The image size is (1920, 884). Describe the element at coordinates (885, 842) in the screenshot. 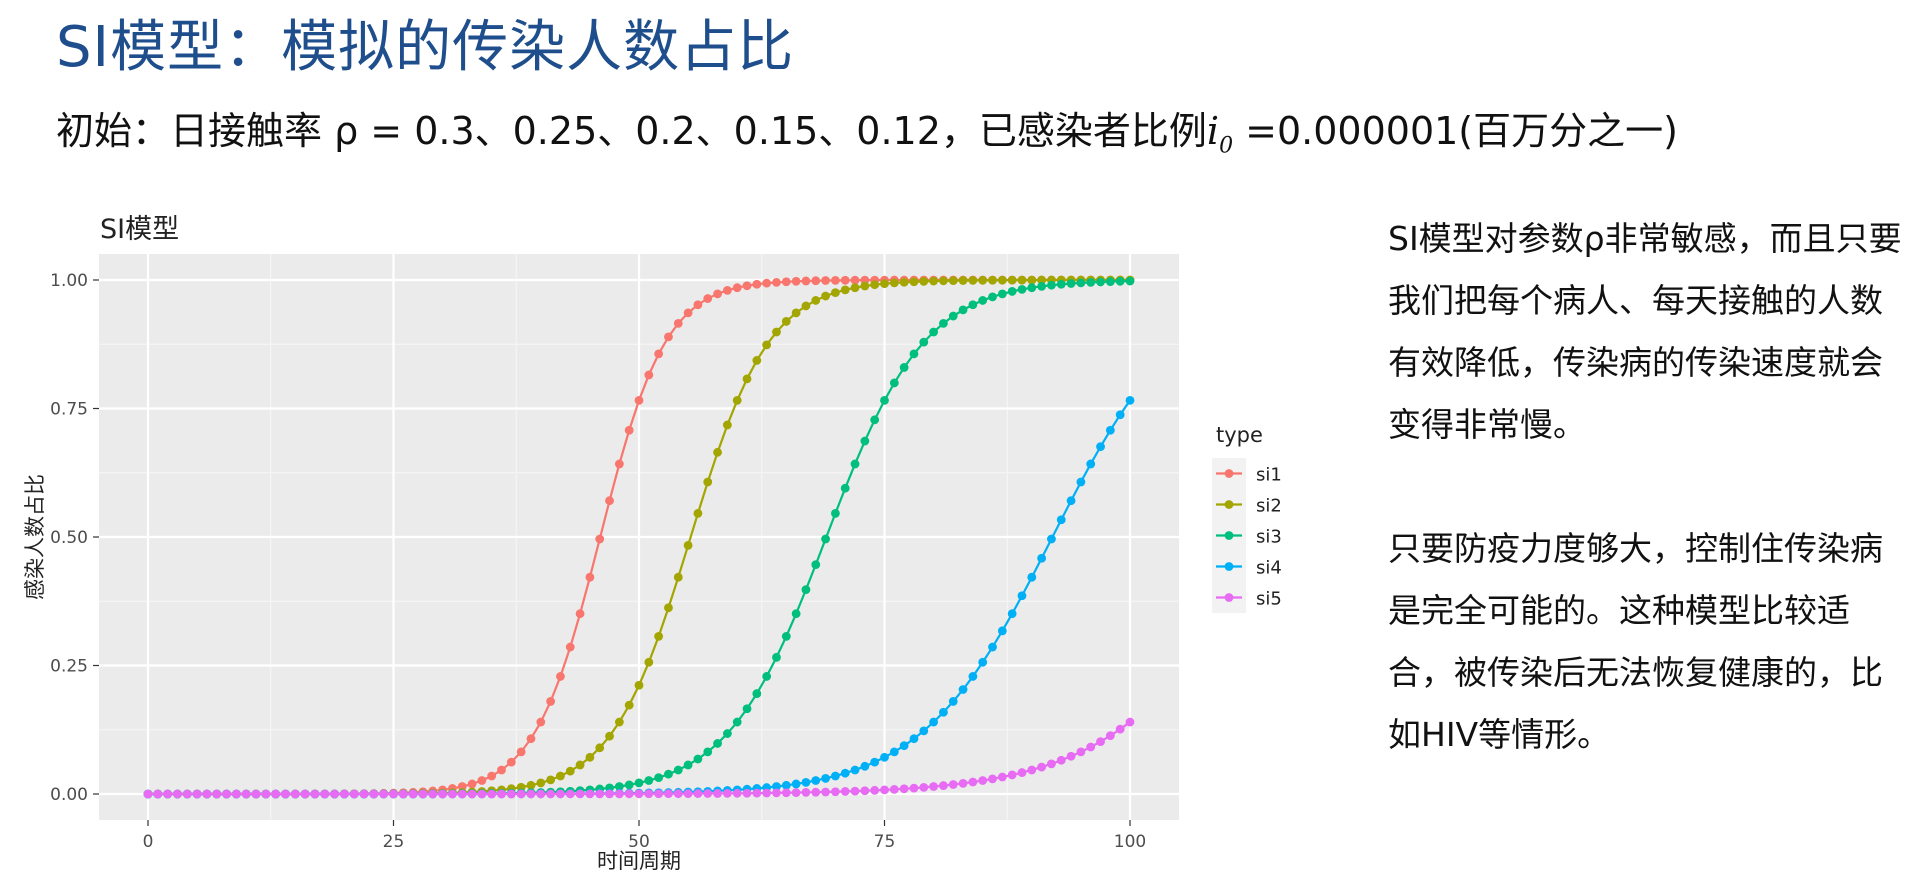

I see `x-tick-label: 75` at that location.